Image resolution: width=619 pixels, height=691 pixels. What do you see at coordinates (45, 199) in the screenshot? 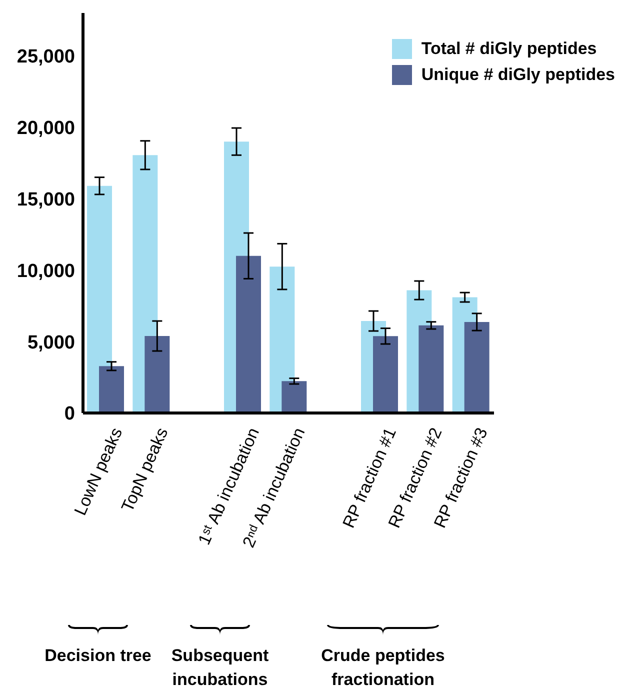
I see `y-tick-label: 15,000` at bounding box center [45, 199].